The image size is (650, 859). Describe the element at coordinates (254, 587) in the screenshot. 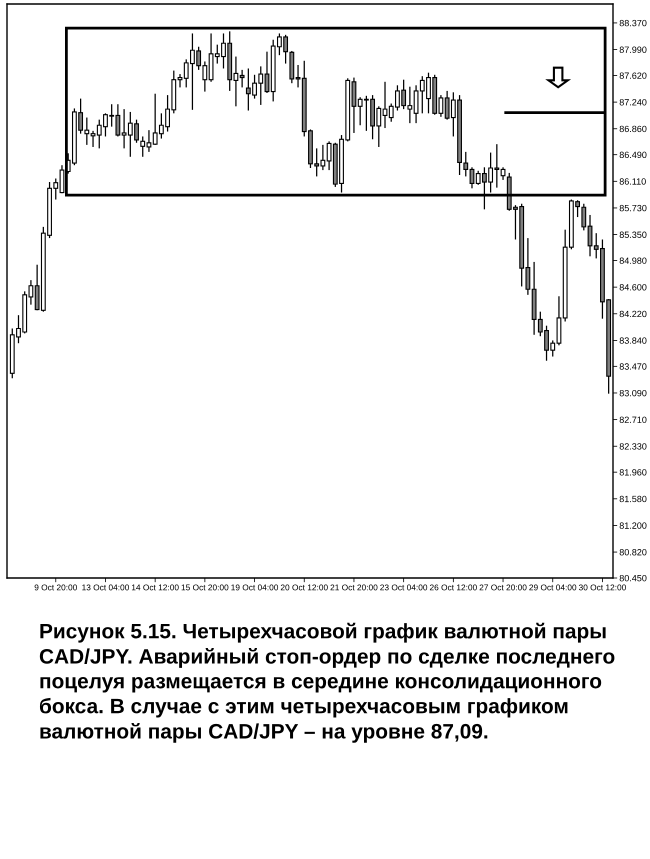

I see `x-tick-label: 19 Oct 04:00` at that location.